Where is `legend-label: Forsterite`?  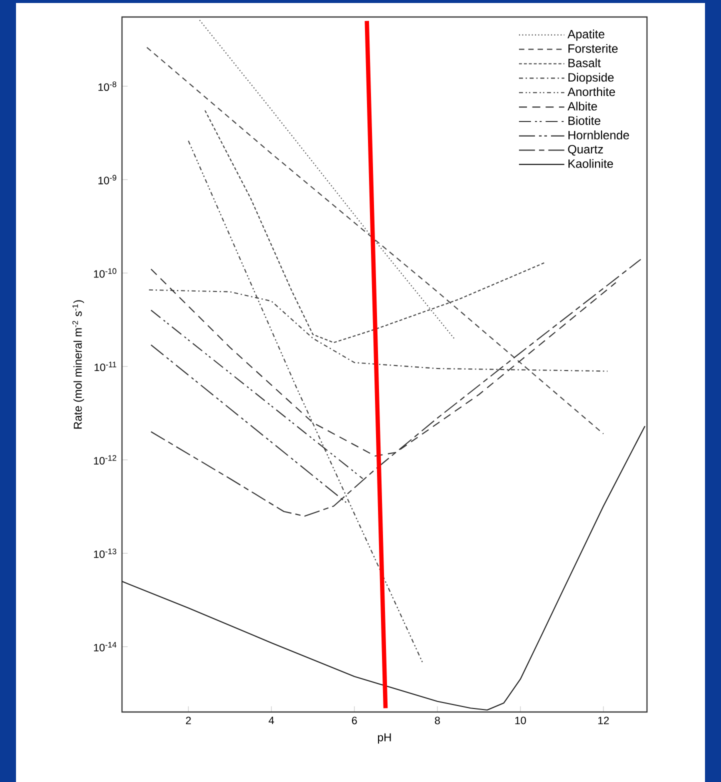
legend-label: Forsterite is located at coordinates (593, 48).